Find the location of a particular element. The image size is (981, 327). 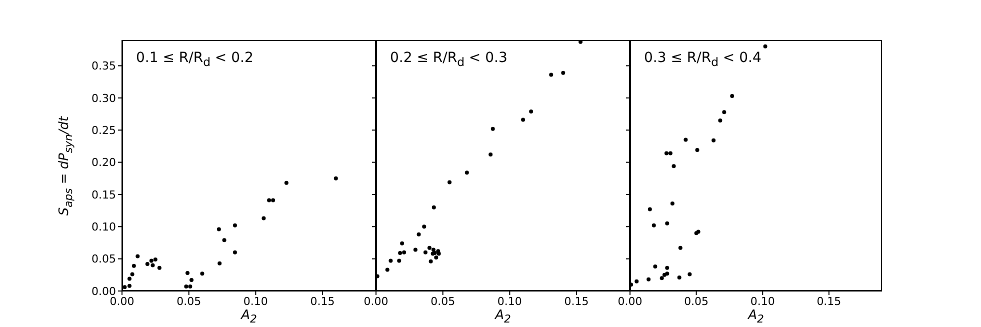

y-tick-label: 0.25 is located at coordinates (104, 131).